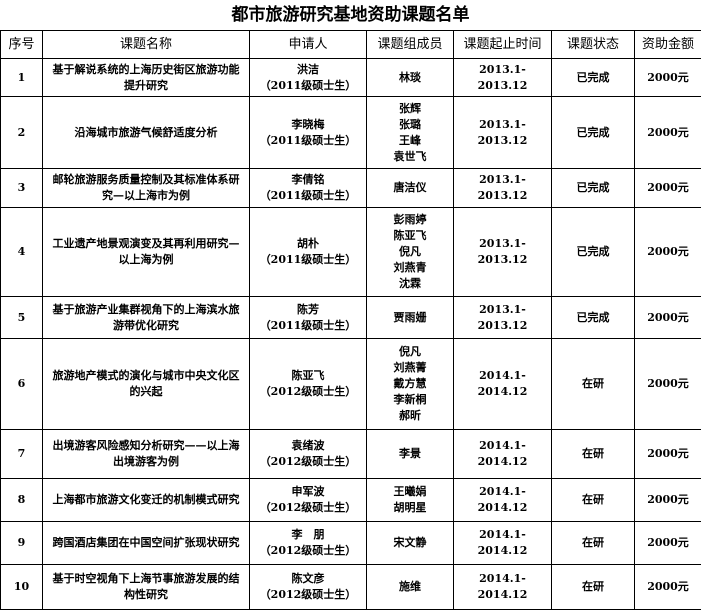 The width and height of the screenshot is (701, 611). I want to click on members: 宋文静, so click(410, 543).